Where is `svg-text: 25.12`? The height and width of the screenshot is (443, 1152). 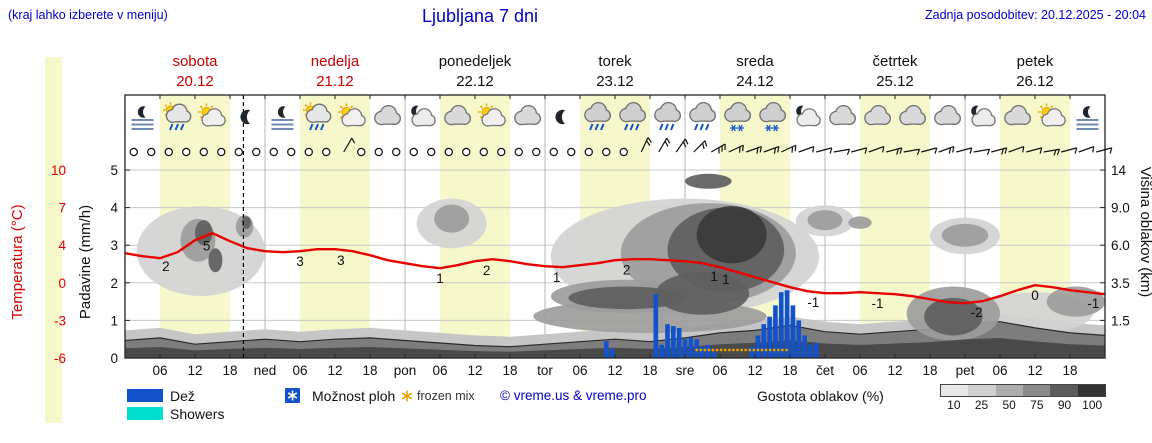
svg-text: 25.12 is located at coordinates (895, 81).